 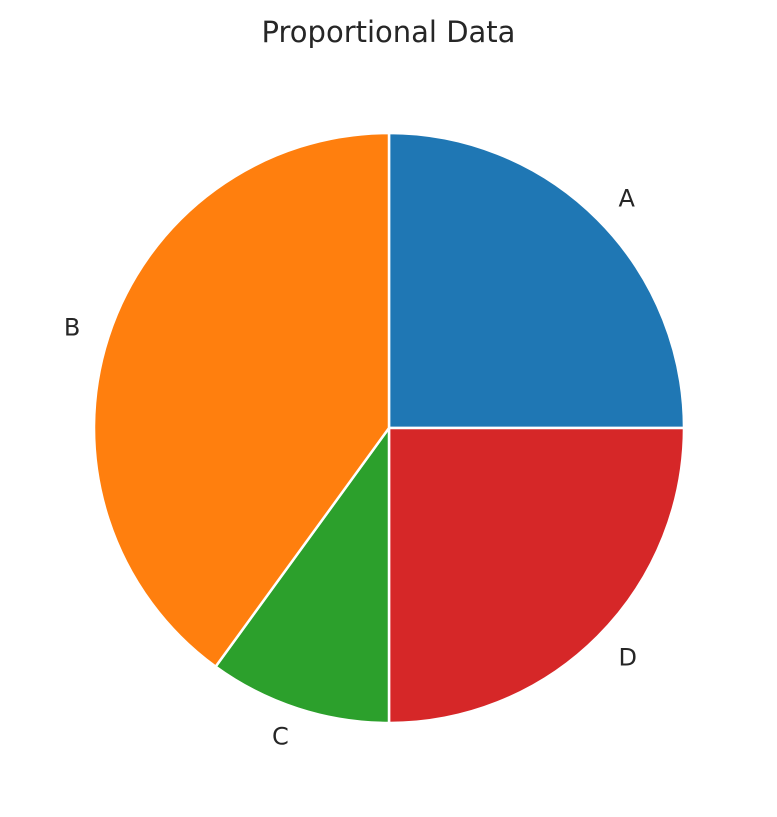 What do you see at coordinates (536, 575) in the screenshot?
I see `pie-slice-d` at bounding box center [536, 575].